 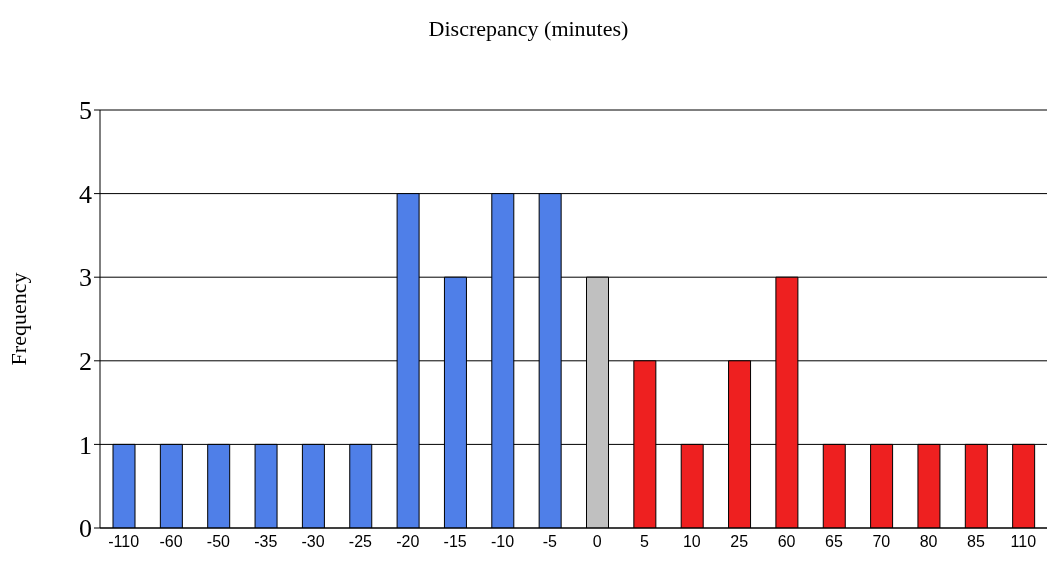 What do you see at coordinates (408, 542) in the screenshot?
I see `x-tick-label: -20` at bounding box center [408, 542].